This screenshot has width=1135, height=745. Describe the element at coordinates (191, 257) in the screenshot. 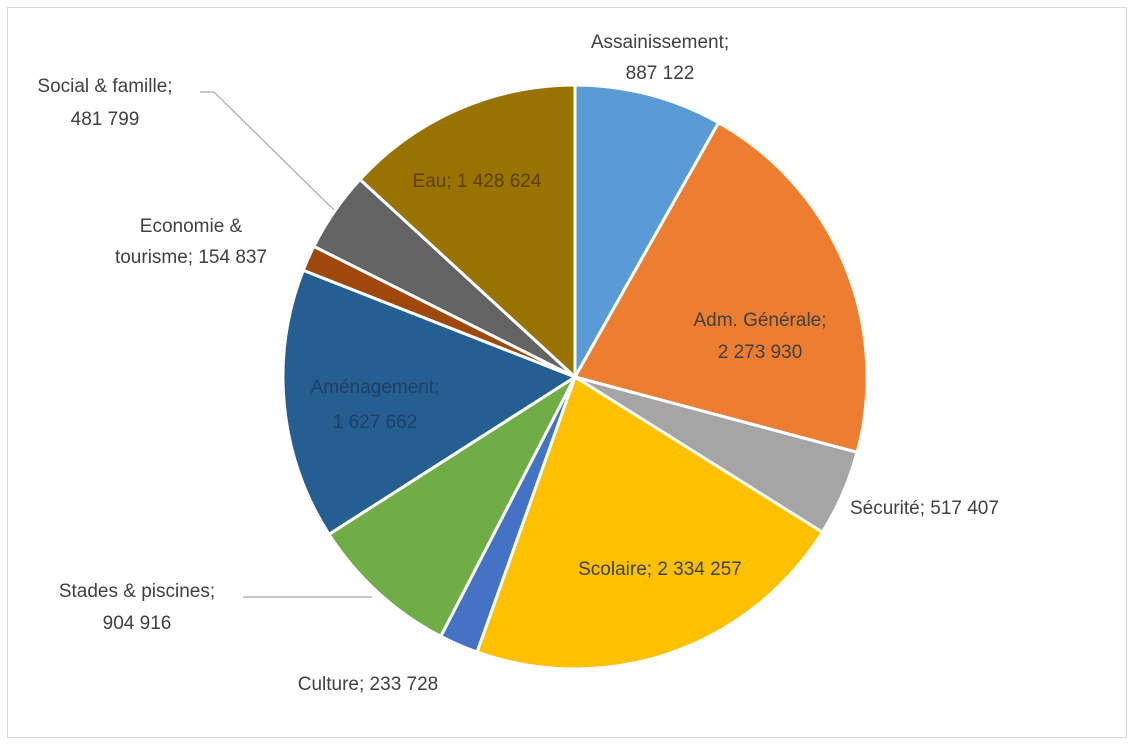

I see `label-economie-value: tourisme; 154 837` at that location.